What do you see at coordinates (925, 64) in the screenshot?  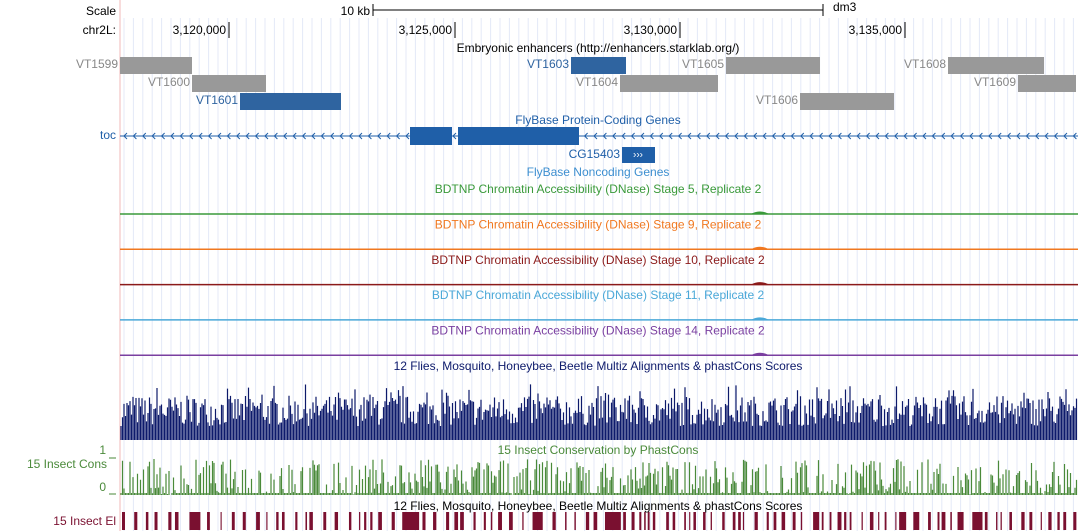 I see `enhancer-label: VT1608` at bounding box center [925, 64].